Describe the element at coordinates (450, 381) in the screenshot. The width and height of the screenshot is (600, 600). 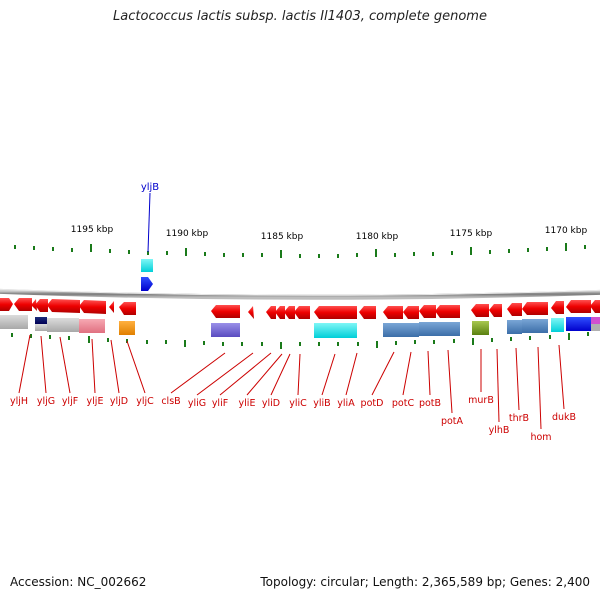
I see `gene-leader-potA` at that location.